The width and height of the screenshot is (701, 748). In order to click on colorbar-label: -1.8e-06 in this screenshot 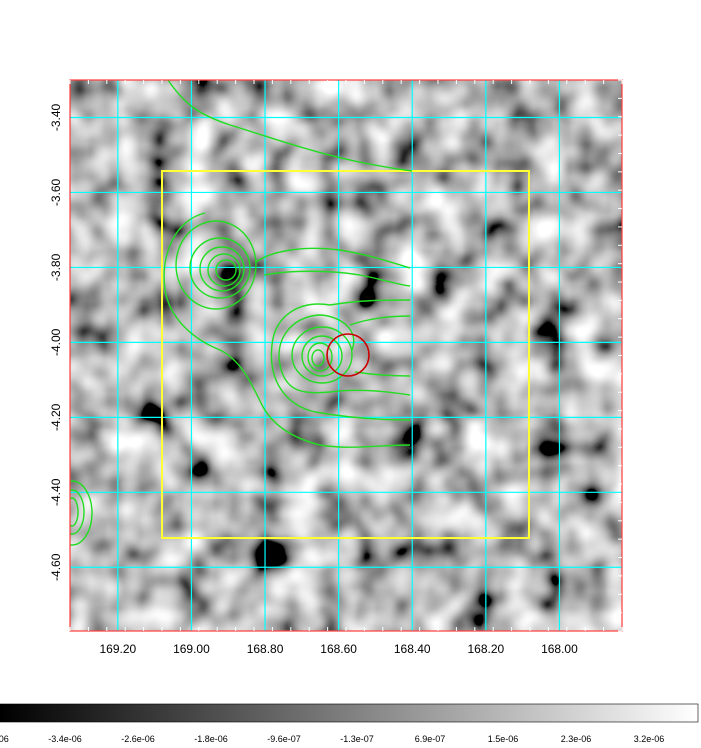, I will do `click(211, 739)`.